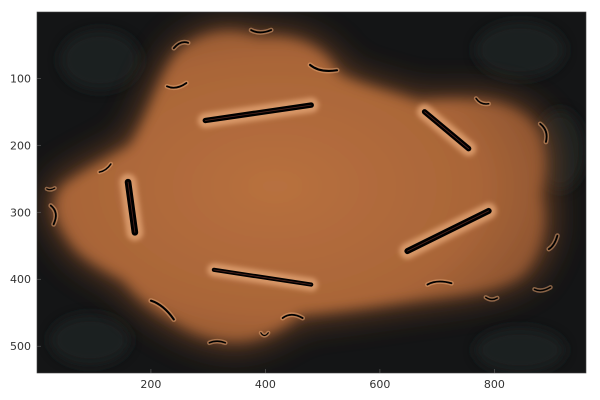 Image resolution: width=600 pixels, height=400 pixels. What do you see at coordinates (20, 212) in the screenshot?
I see `y-tick-label: 300` at bounding box center [20, 212].